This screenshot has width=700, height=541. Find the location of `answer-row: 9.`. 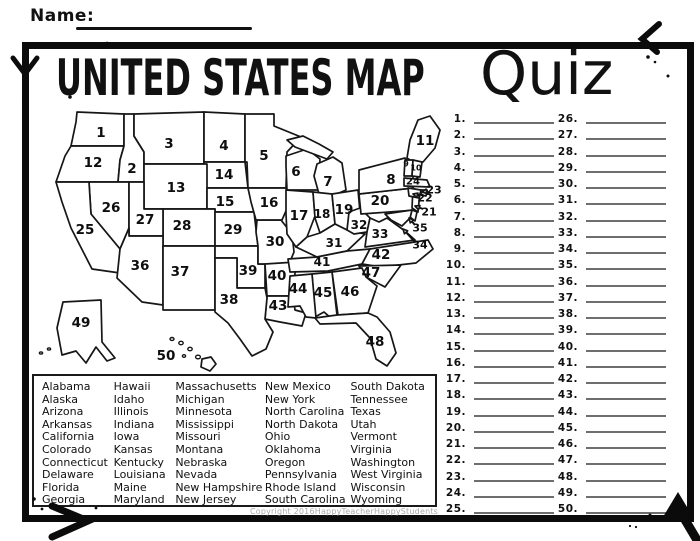

answer-row: 9. is located at coordinates (499, 248).